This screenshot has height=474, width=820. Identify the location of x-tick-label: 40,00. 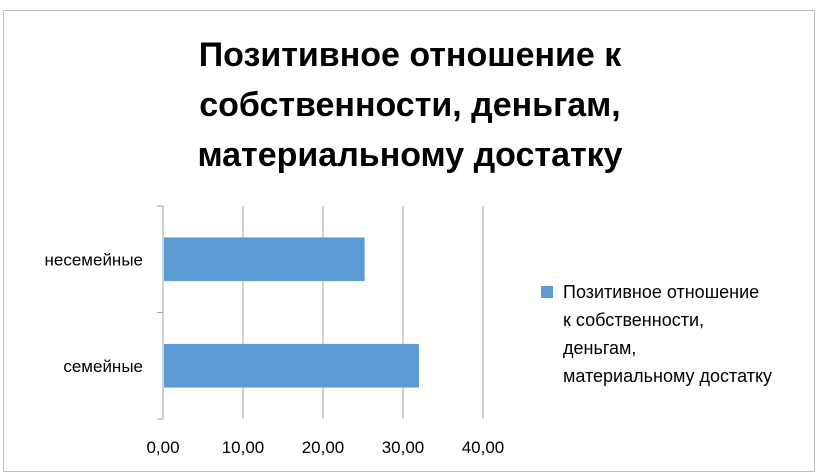
(483, 447).